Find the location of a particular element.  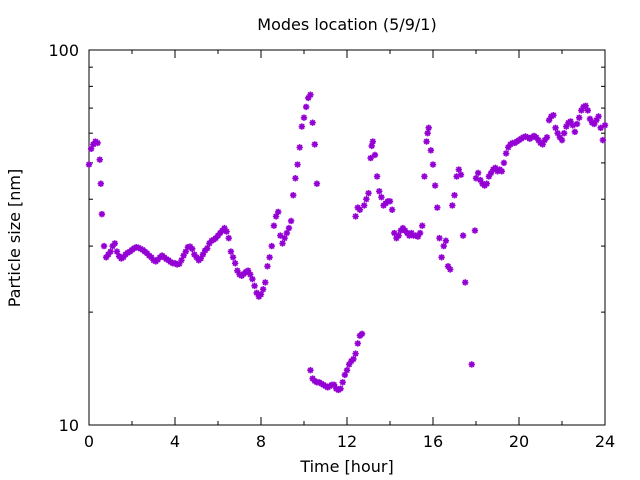

x-tick-label: 20 is located at coordinates (519, 441).